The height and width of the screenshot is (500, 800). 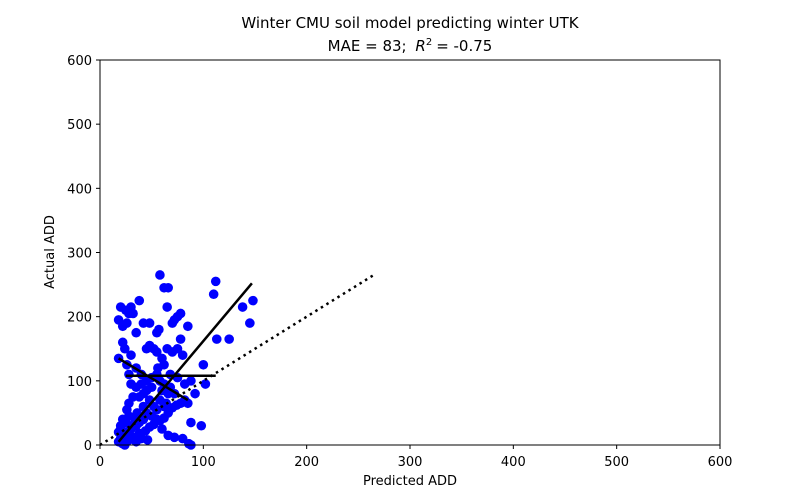 I want to click on y-tick-label: 500, so click(x=79, y=125).